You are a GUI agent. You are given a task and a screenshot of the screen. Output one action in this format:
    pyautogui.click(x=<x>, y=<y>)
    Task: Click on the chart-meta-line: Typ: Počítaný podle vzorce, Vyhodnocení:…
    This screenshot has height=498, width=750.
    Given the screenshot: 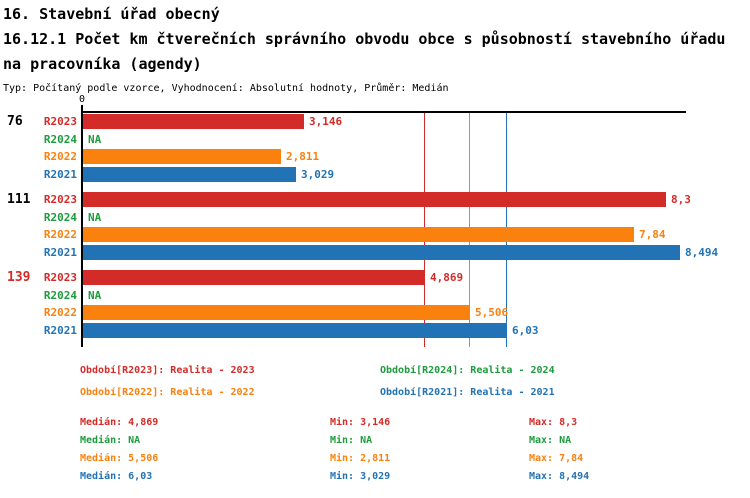 What is the action you would take?
    pyautogui.click(x=226, y=88)
    